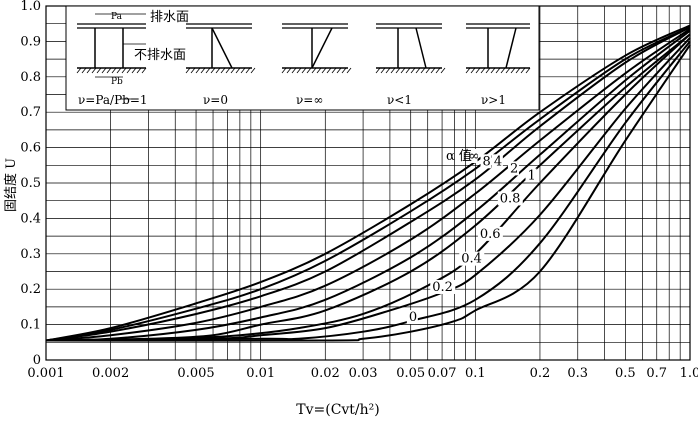 The width and height of the screenshot is (698, 430). I want to click on series-label-8: 8, so click(487, 161).